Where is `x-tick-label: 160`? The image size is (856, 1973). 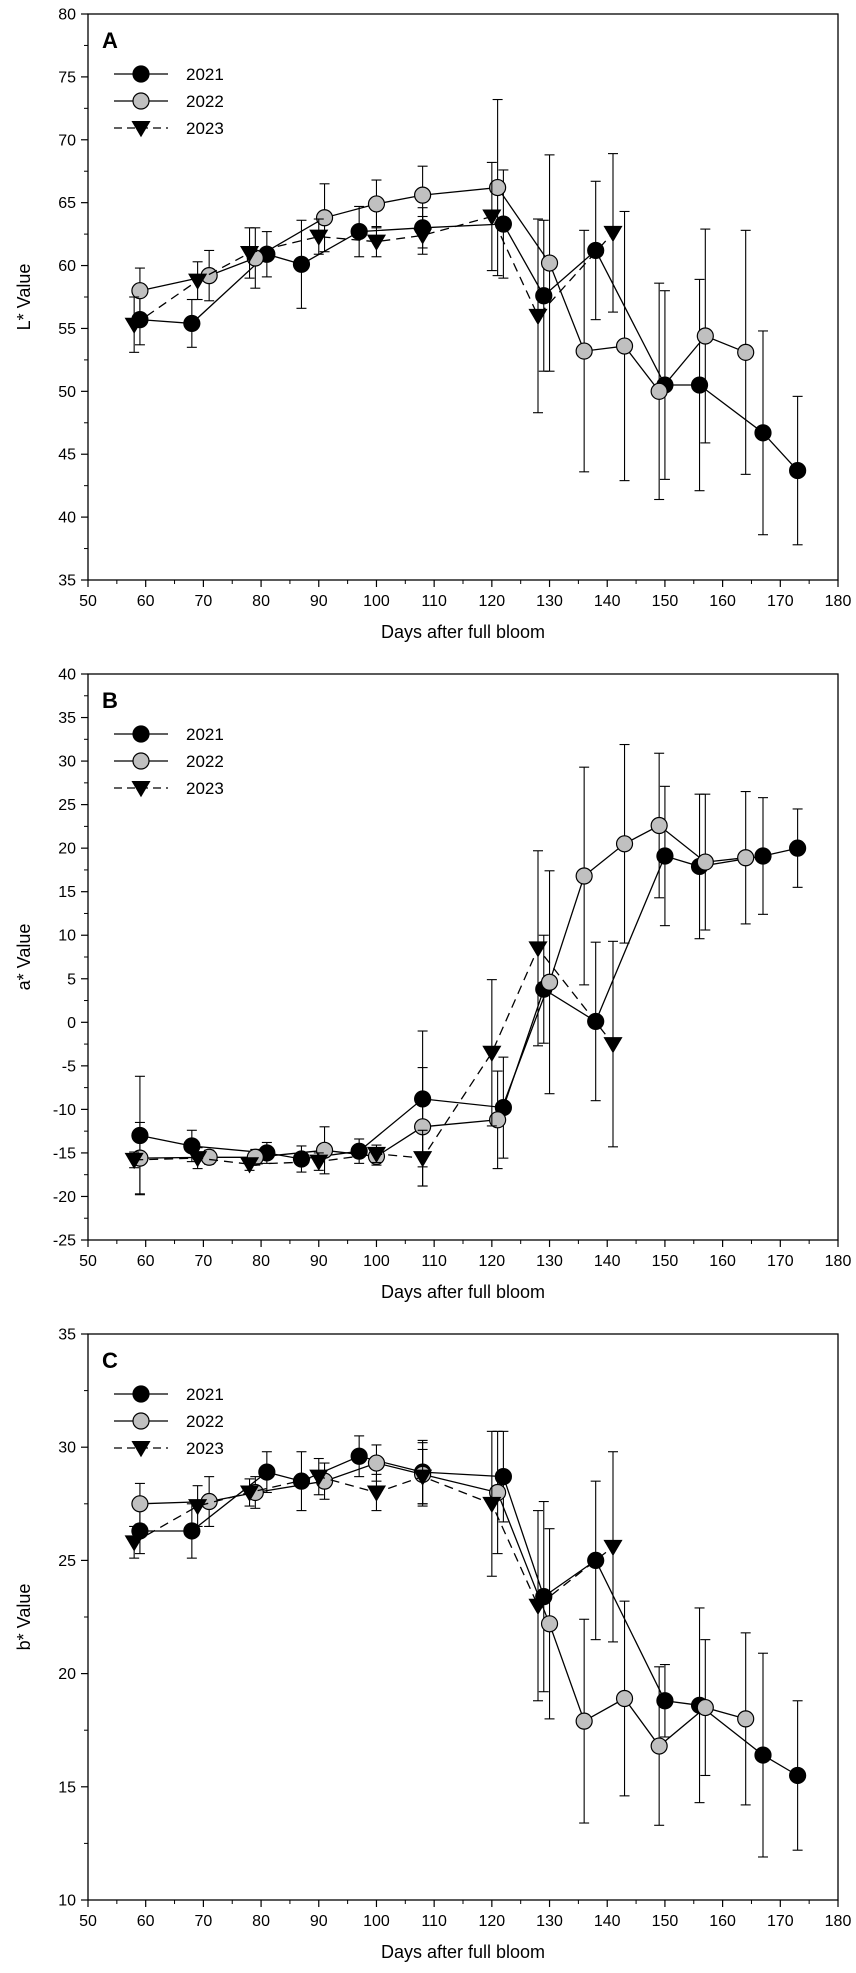
x-tick-label: 160 is located at coordinates (722, 1261).